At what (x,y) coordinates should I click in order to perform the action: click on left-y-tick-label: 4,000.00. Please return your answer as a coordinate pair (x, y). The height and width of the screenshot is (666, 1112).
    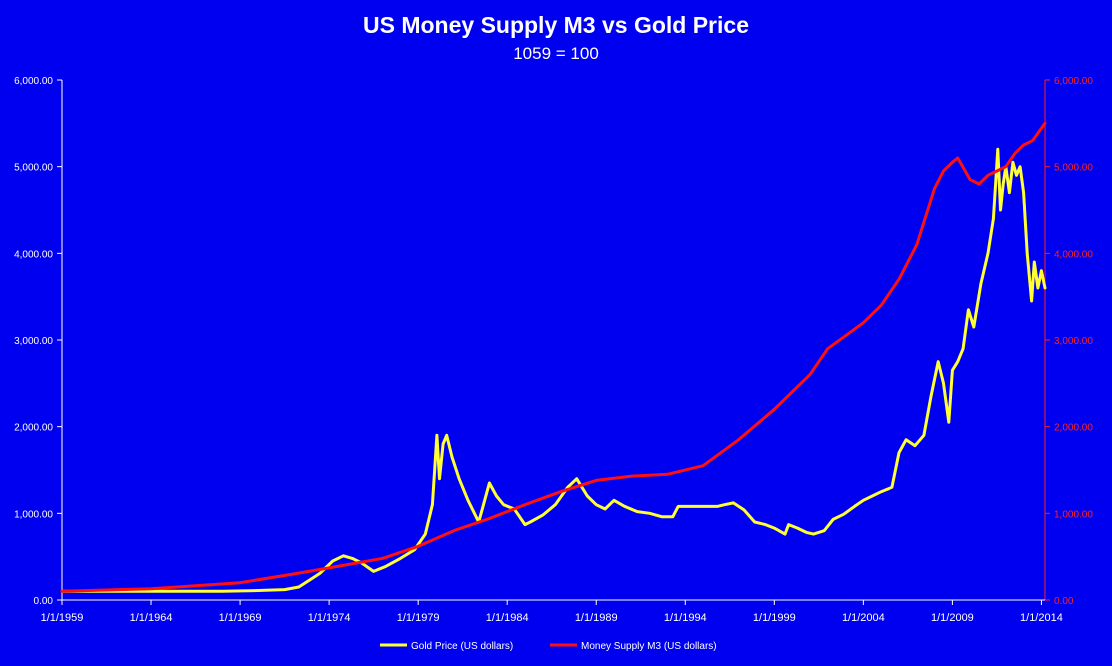
    Looking at the image, I should click on (33, 254).